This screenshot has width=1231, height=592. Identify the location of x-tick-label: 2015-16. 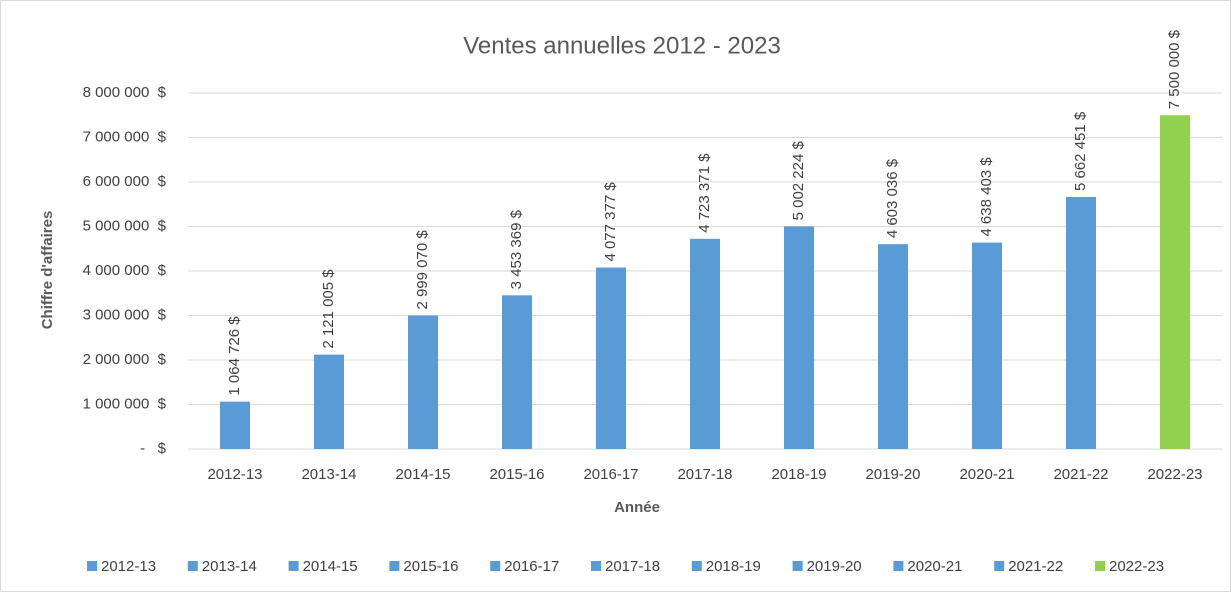
(516, 474).